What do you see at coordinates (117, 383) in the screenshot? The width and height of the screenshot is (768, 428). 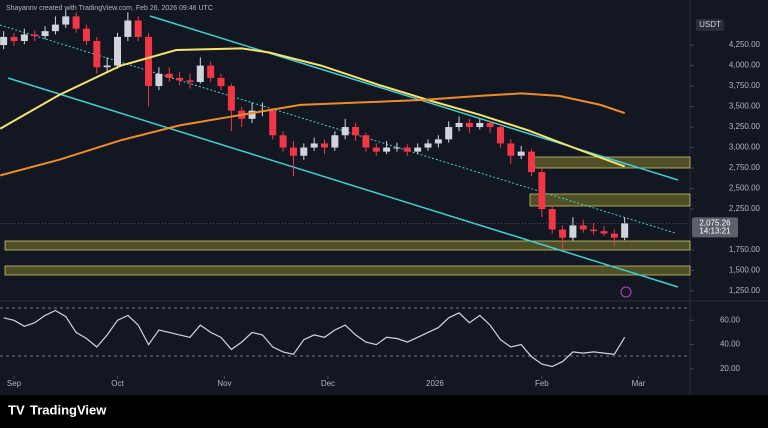 I see `x-tick-label: Oct` at bounding box center [117, 383].